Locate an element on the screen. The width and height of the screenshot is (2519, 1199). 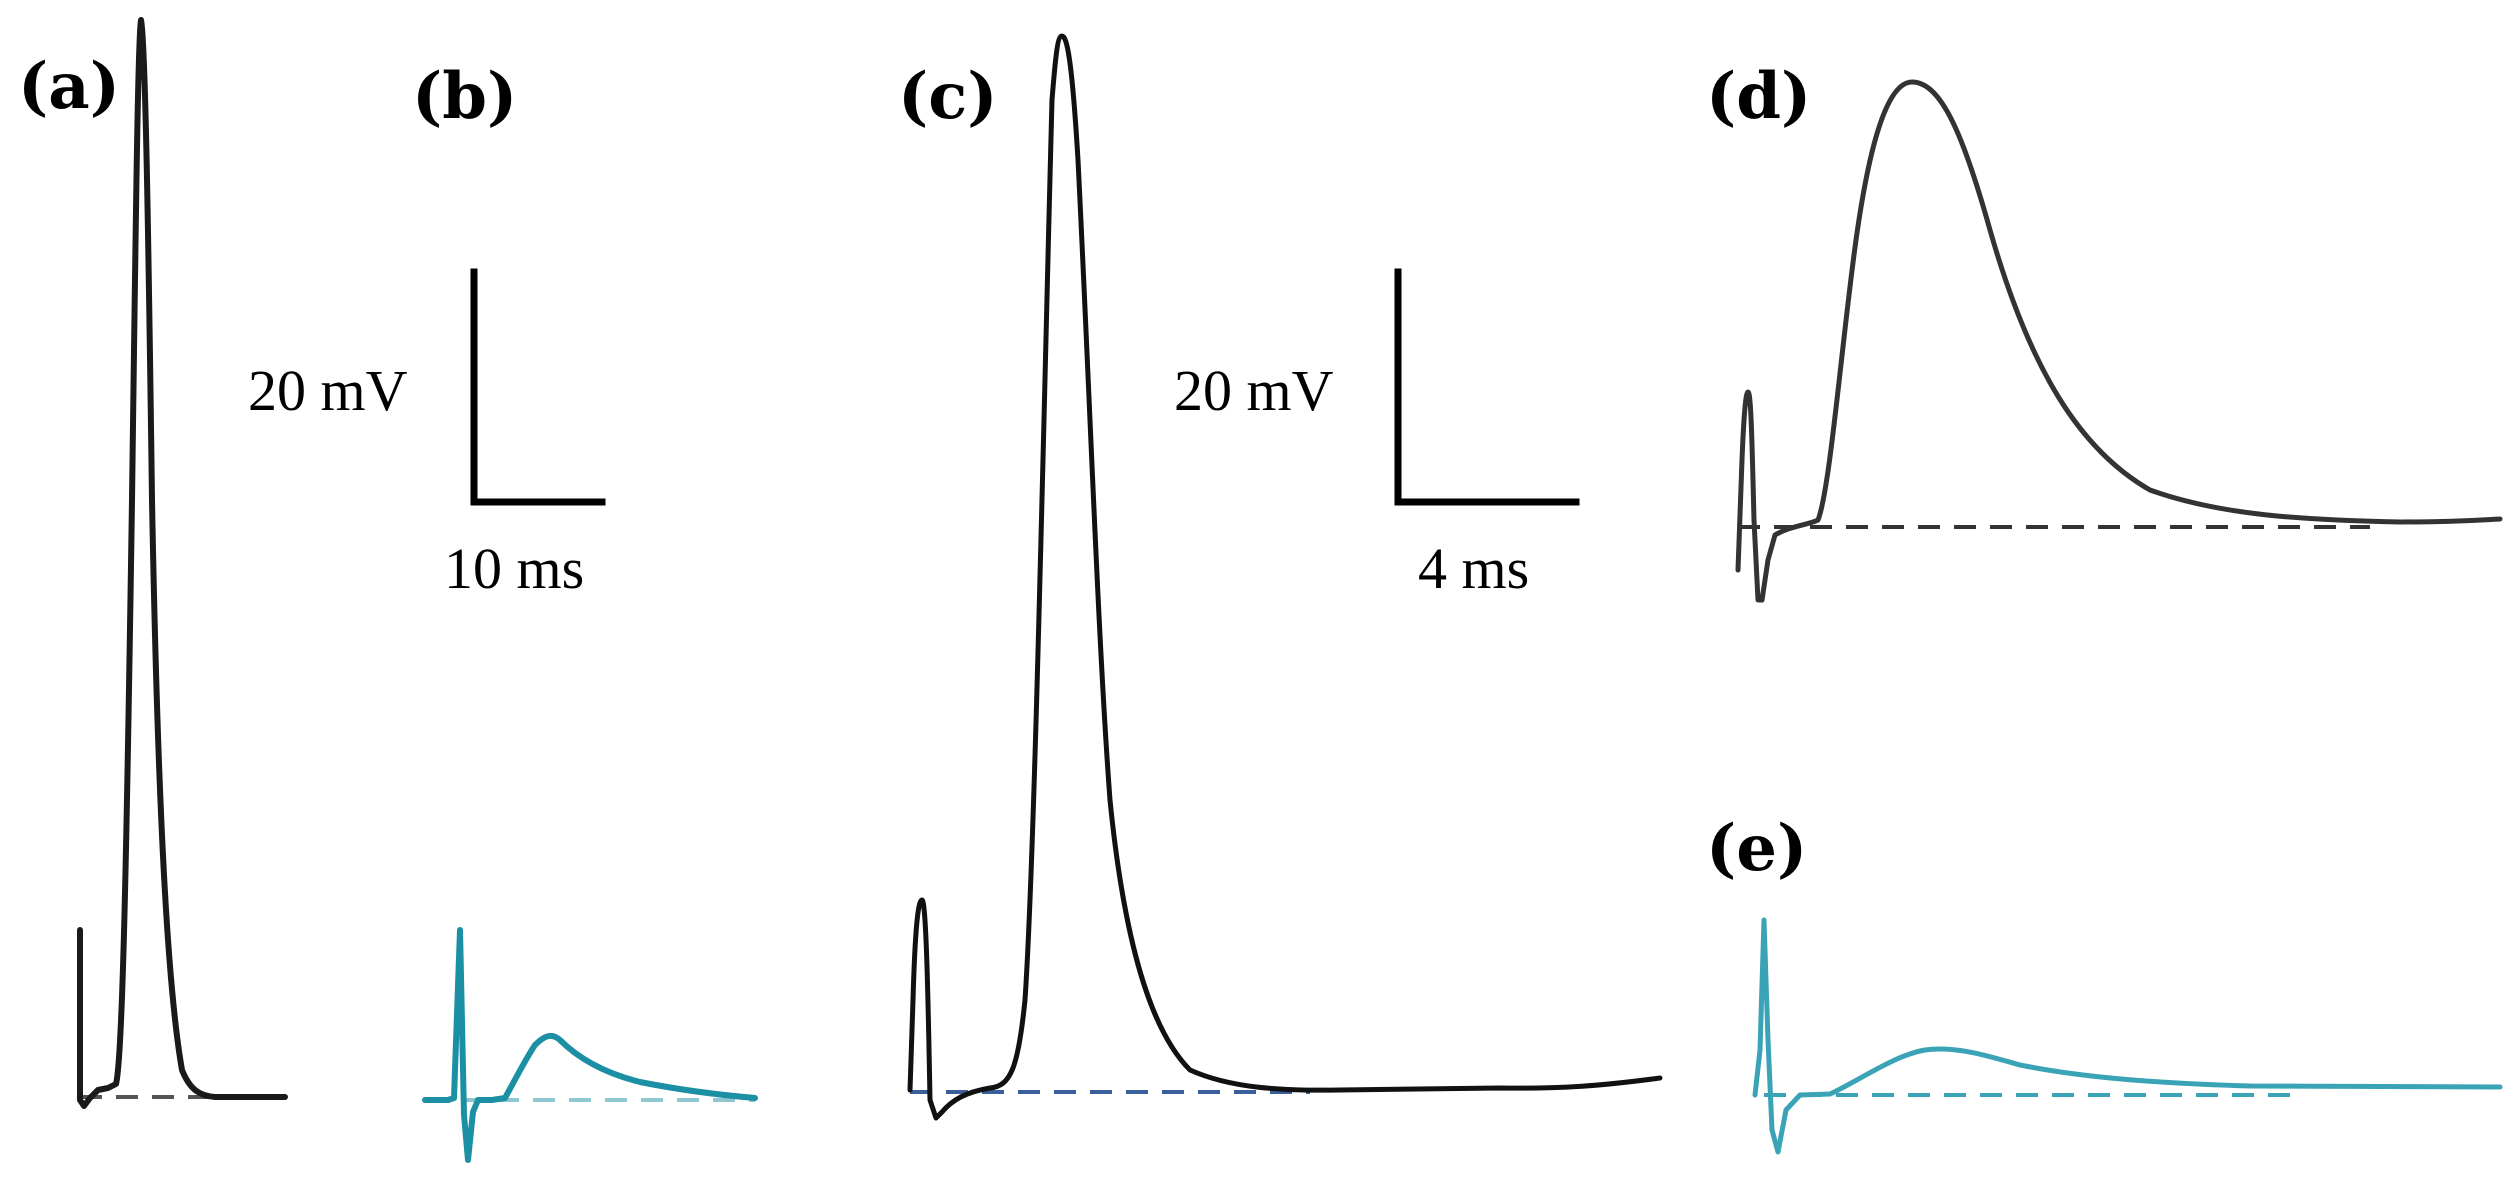
panel-b is located at coordinates (590, 1045).